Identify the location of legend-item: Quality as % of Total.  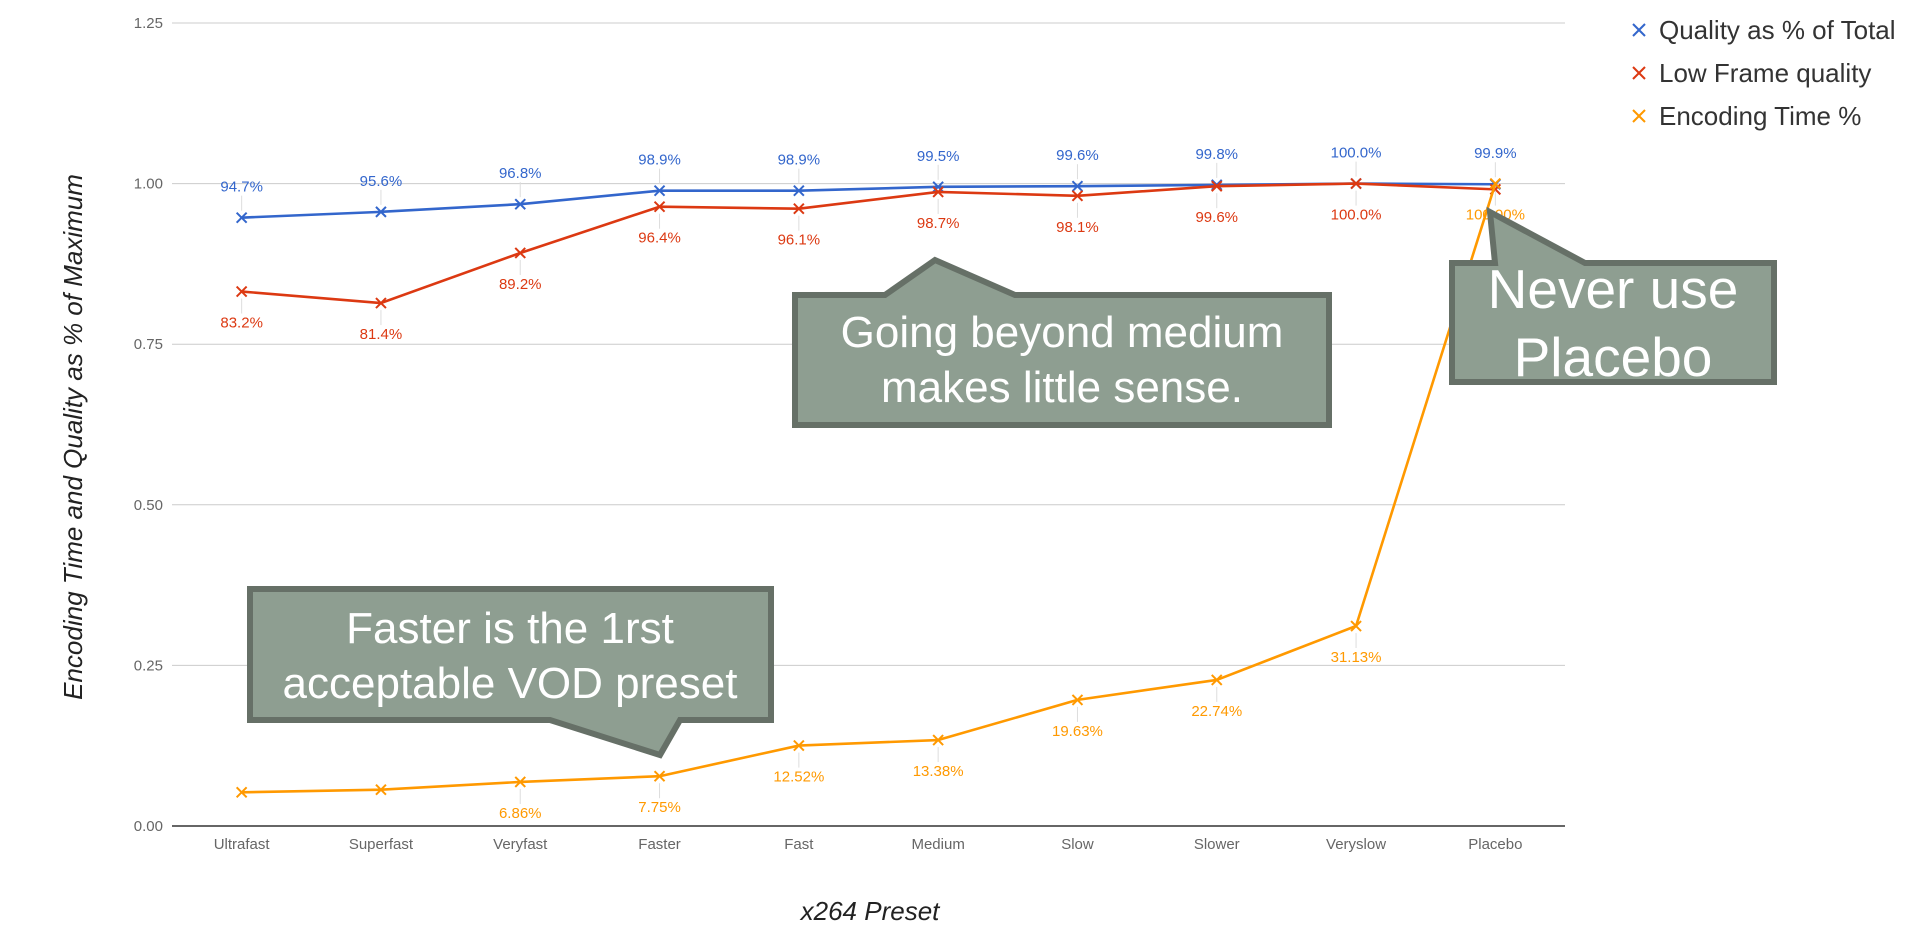
(1764, 30).